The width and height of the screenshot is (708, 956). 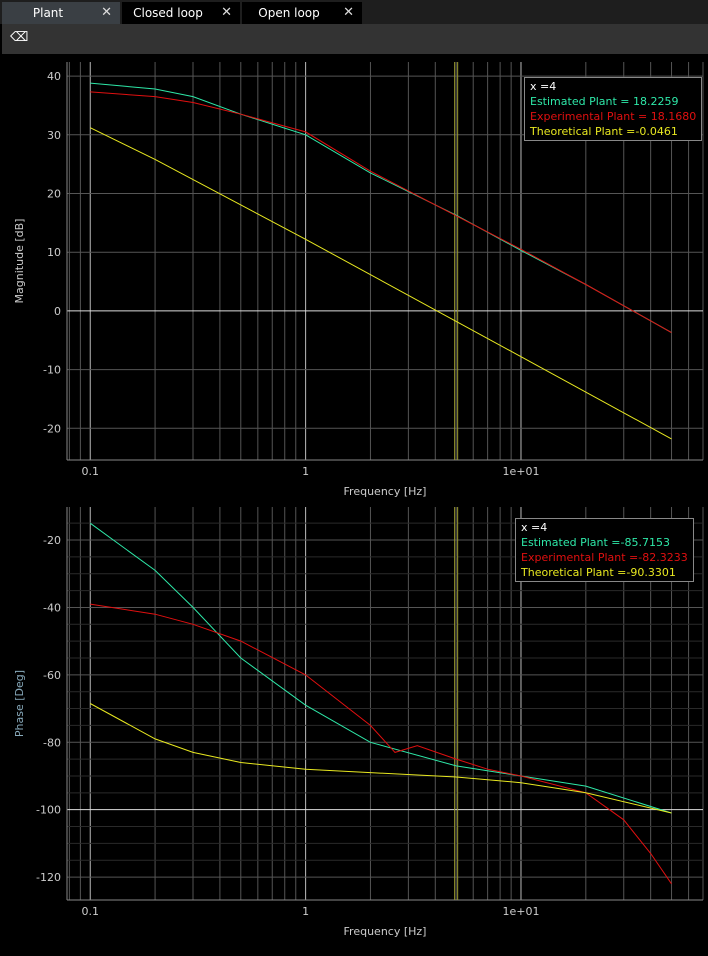 What do you see at coordinates (54, 193) in the screenshot?
I see `y-tick-label: 20` at bounding box center [54, 193].